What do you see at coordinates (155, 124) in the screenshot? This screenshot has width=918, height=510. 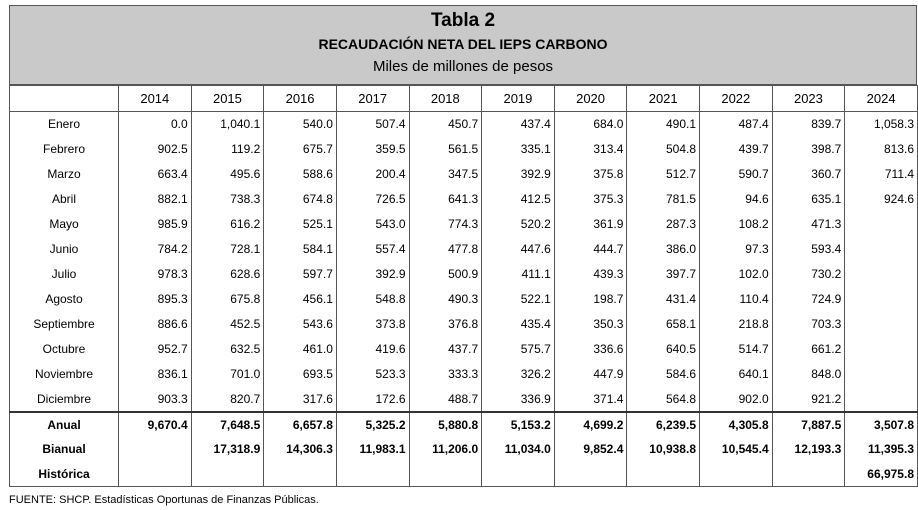 I see `cell: 0.0` at bounding box center [155, 124].